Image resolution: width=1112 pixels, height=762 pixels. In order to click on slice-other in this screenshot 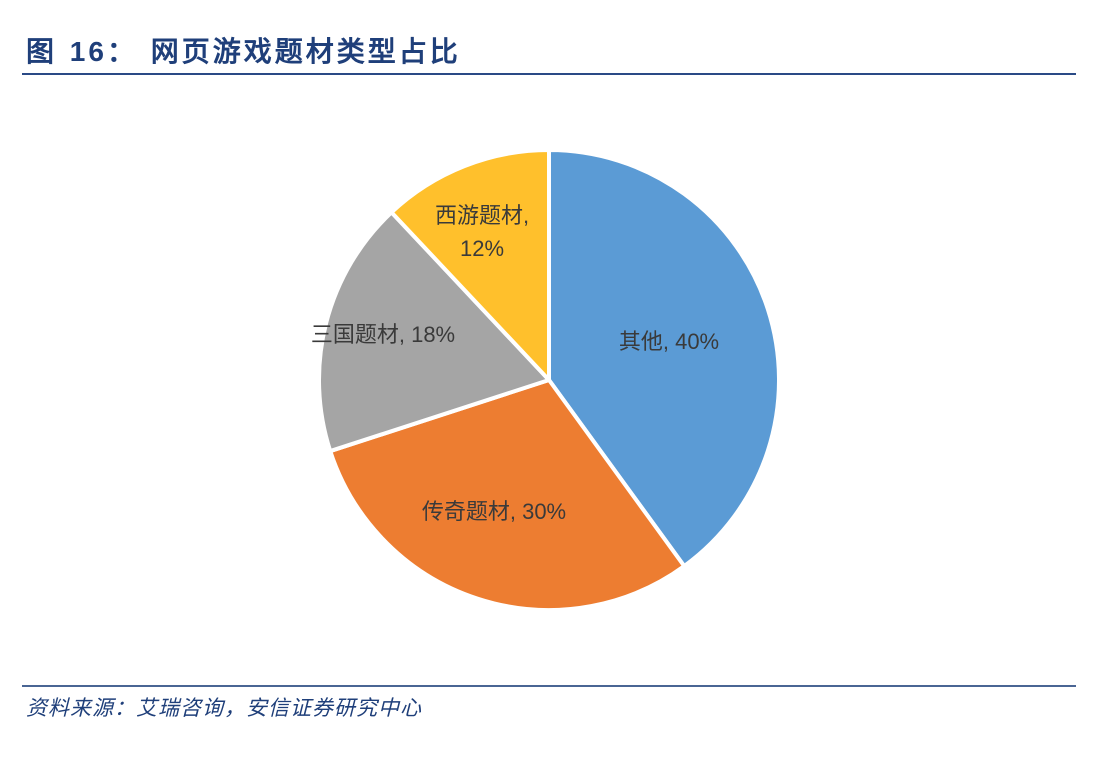, I will do `click(664, 358)`.